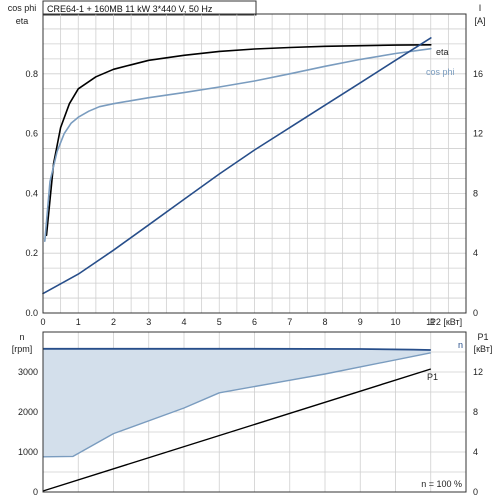 This screenshot has height=500, width=500. Describe the element at coordinates (475, 452) in the screenshot. I see `lower-right-tick-label: 4` at that location.